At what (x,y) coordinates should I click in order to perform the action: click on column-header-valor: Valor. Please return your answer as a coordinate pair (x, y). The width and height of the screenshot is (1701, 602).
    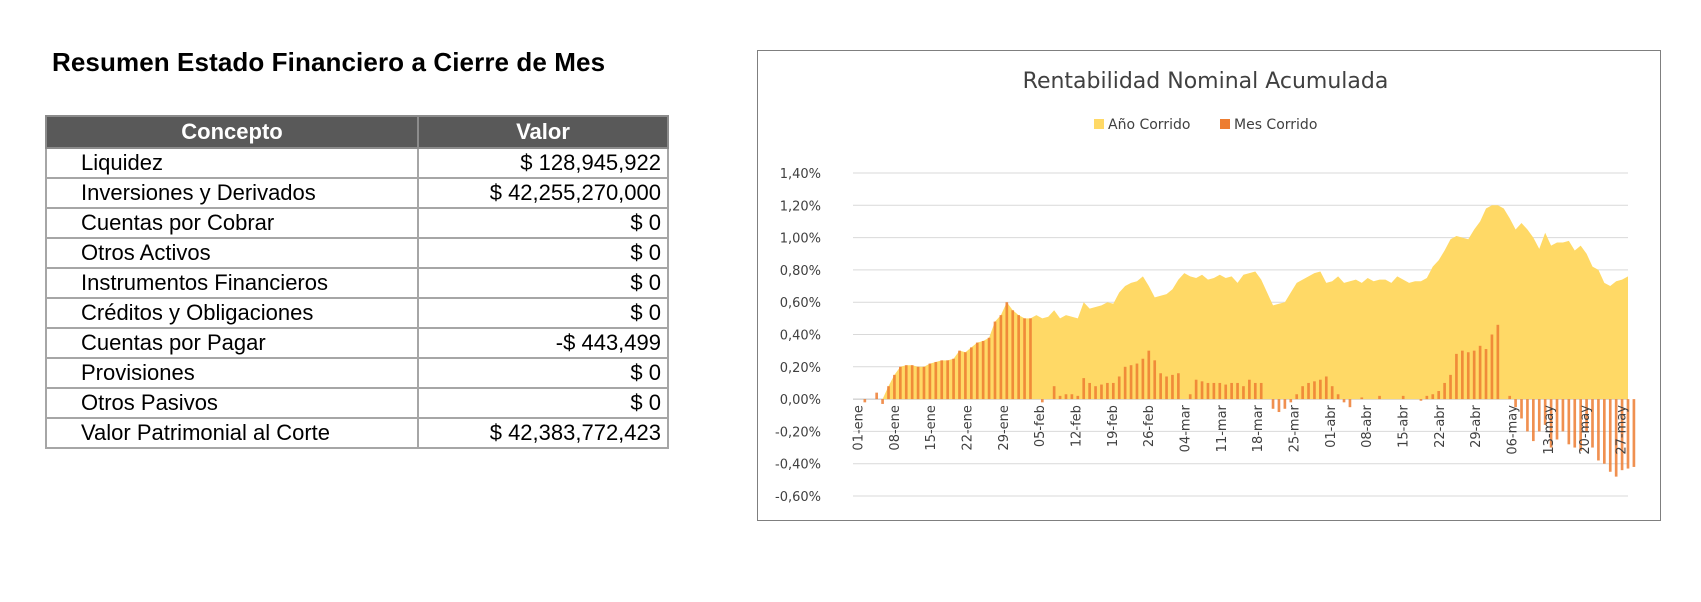
    Looking at the image, I should click on (543, 132).